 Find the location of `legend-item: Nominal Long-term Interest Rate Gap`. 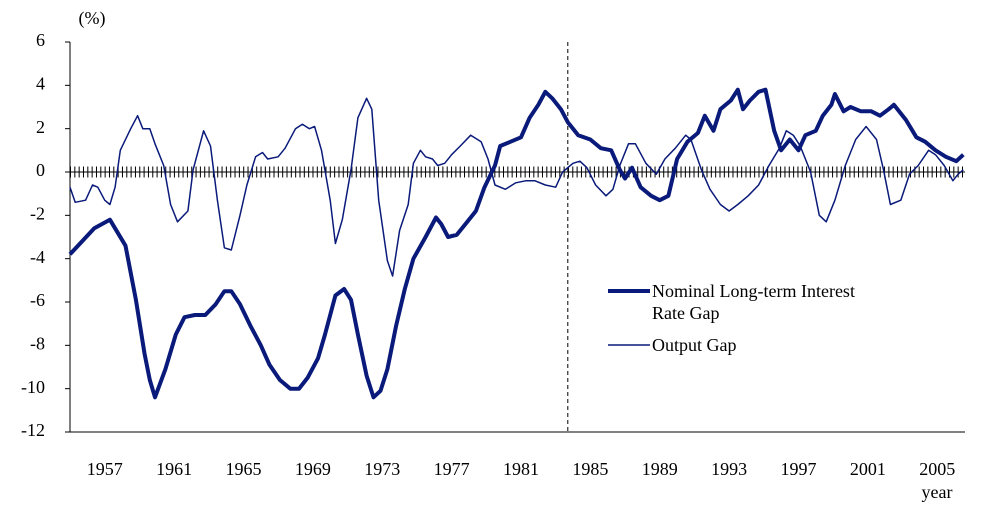

legend-item: Nominal Long-term Interest Rate Gap is located at coordinates (742, 302).